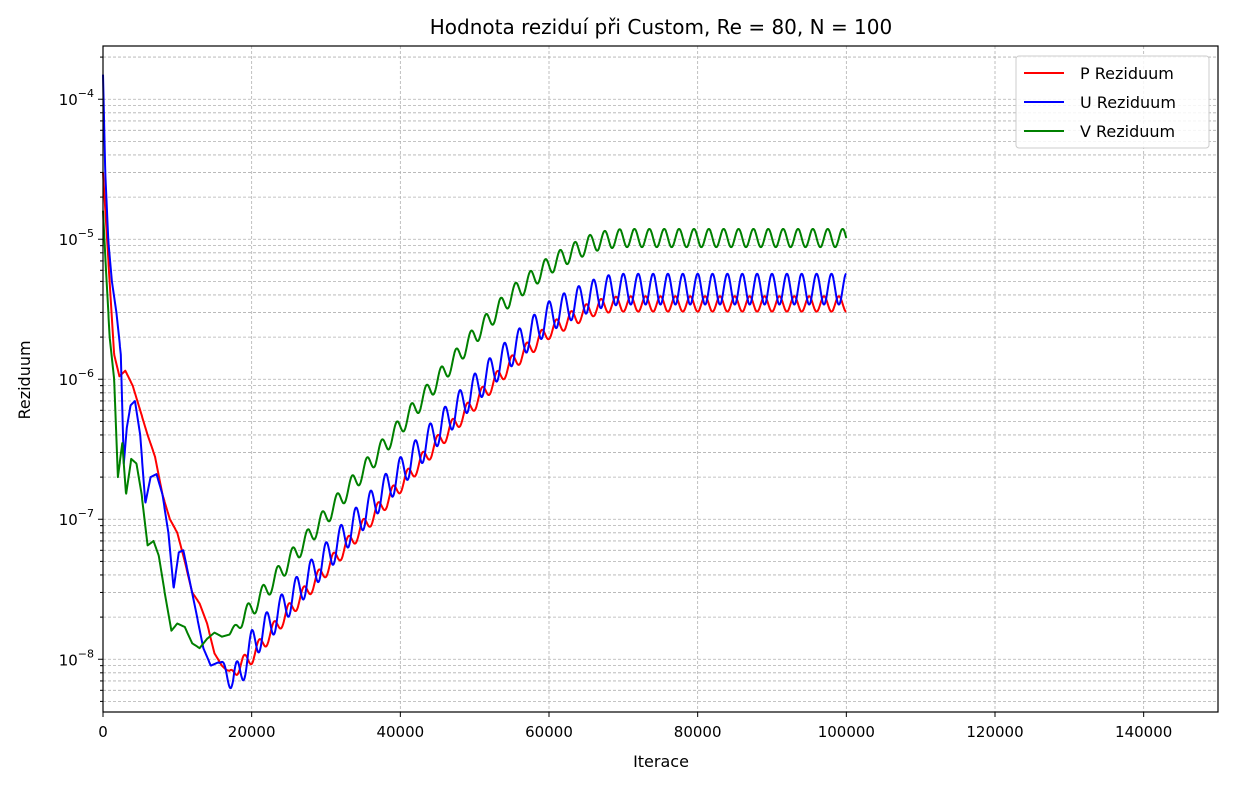 This screenshot has height=786, width=1233. Describe the element at coordinates (76, 658) in the screenshot. I see `y-tick-label: 10⁻⁸` at that location.